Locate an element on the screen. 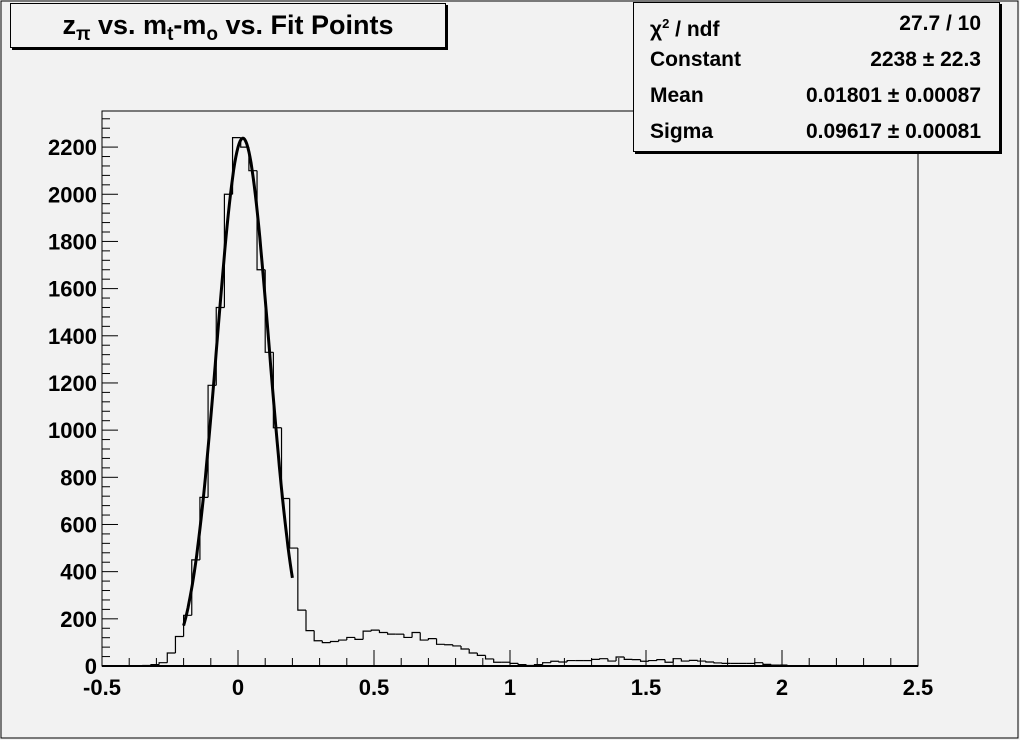 The width and height of the screenshot is (1020, 740). title-text: vs. Fit Points is located at coordinates (306, 25).